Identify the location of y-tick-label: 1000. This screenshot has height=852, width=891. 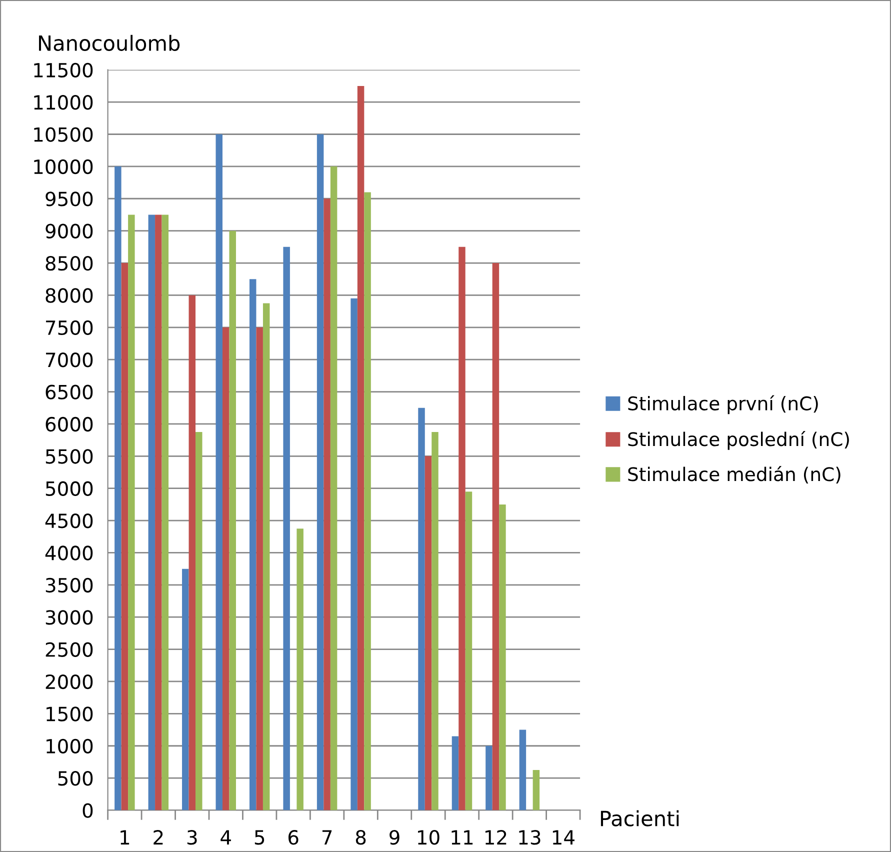
(69, 746).